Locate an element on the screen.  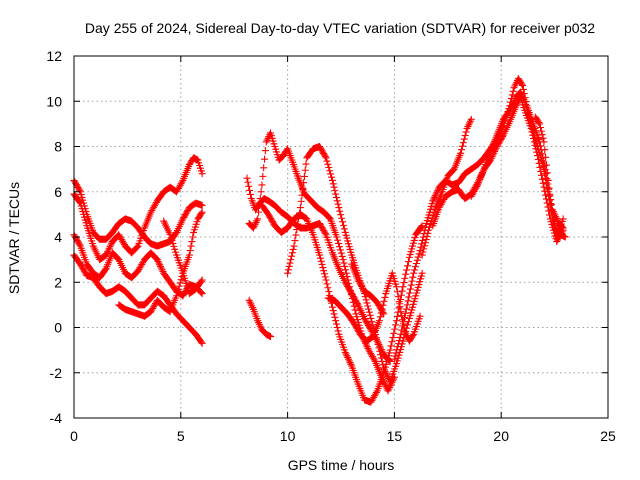
y-tick-label: 6 is located at coordinates (58, 192).